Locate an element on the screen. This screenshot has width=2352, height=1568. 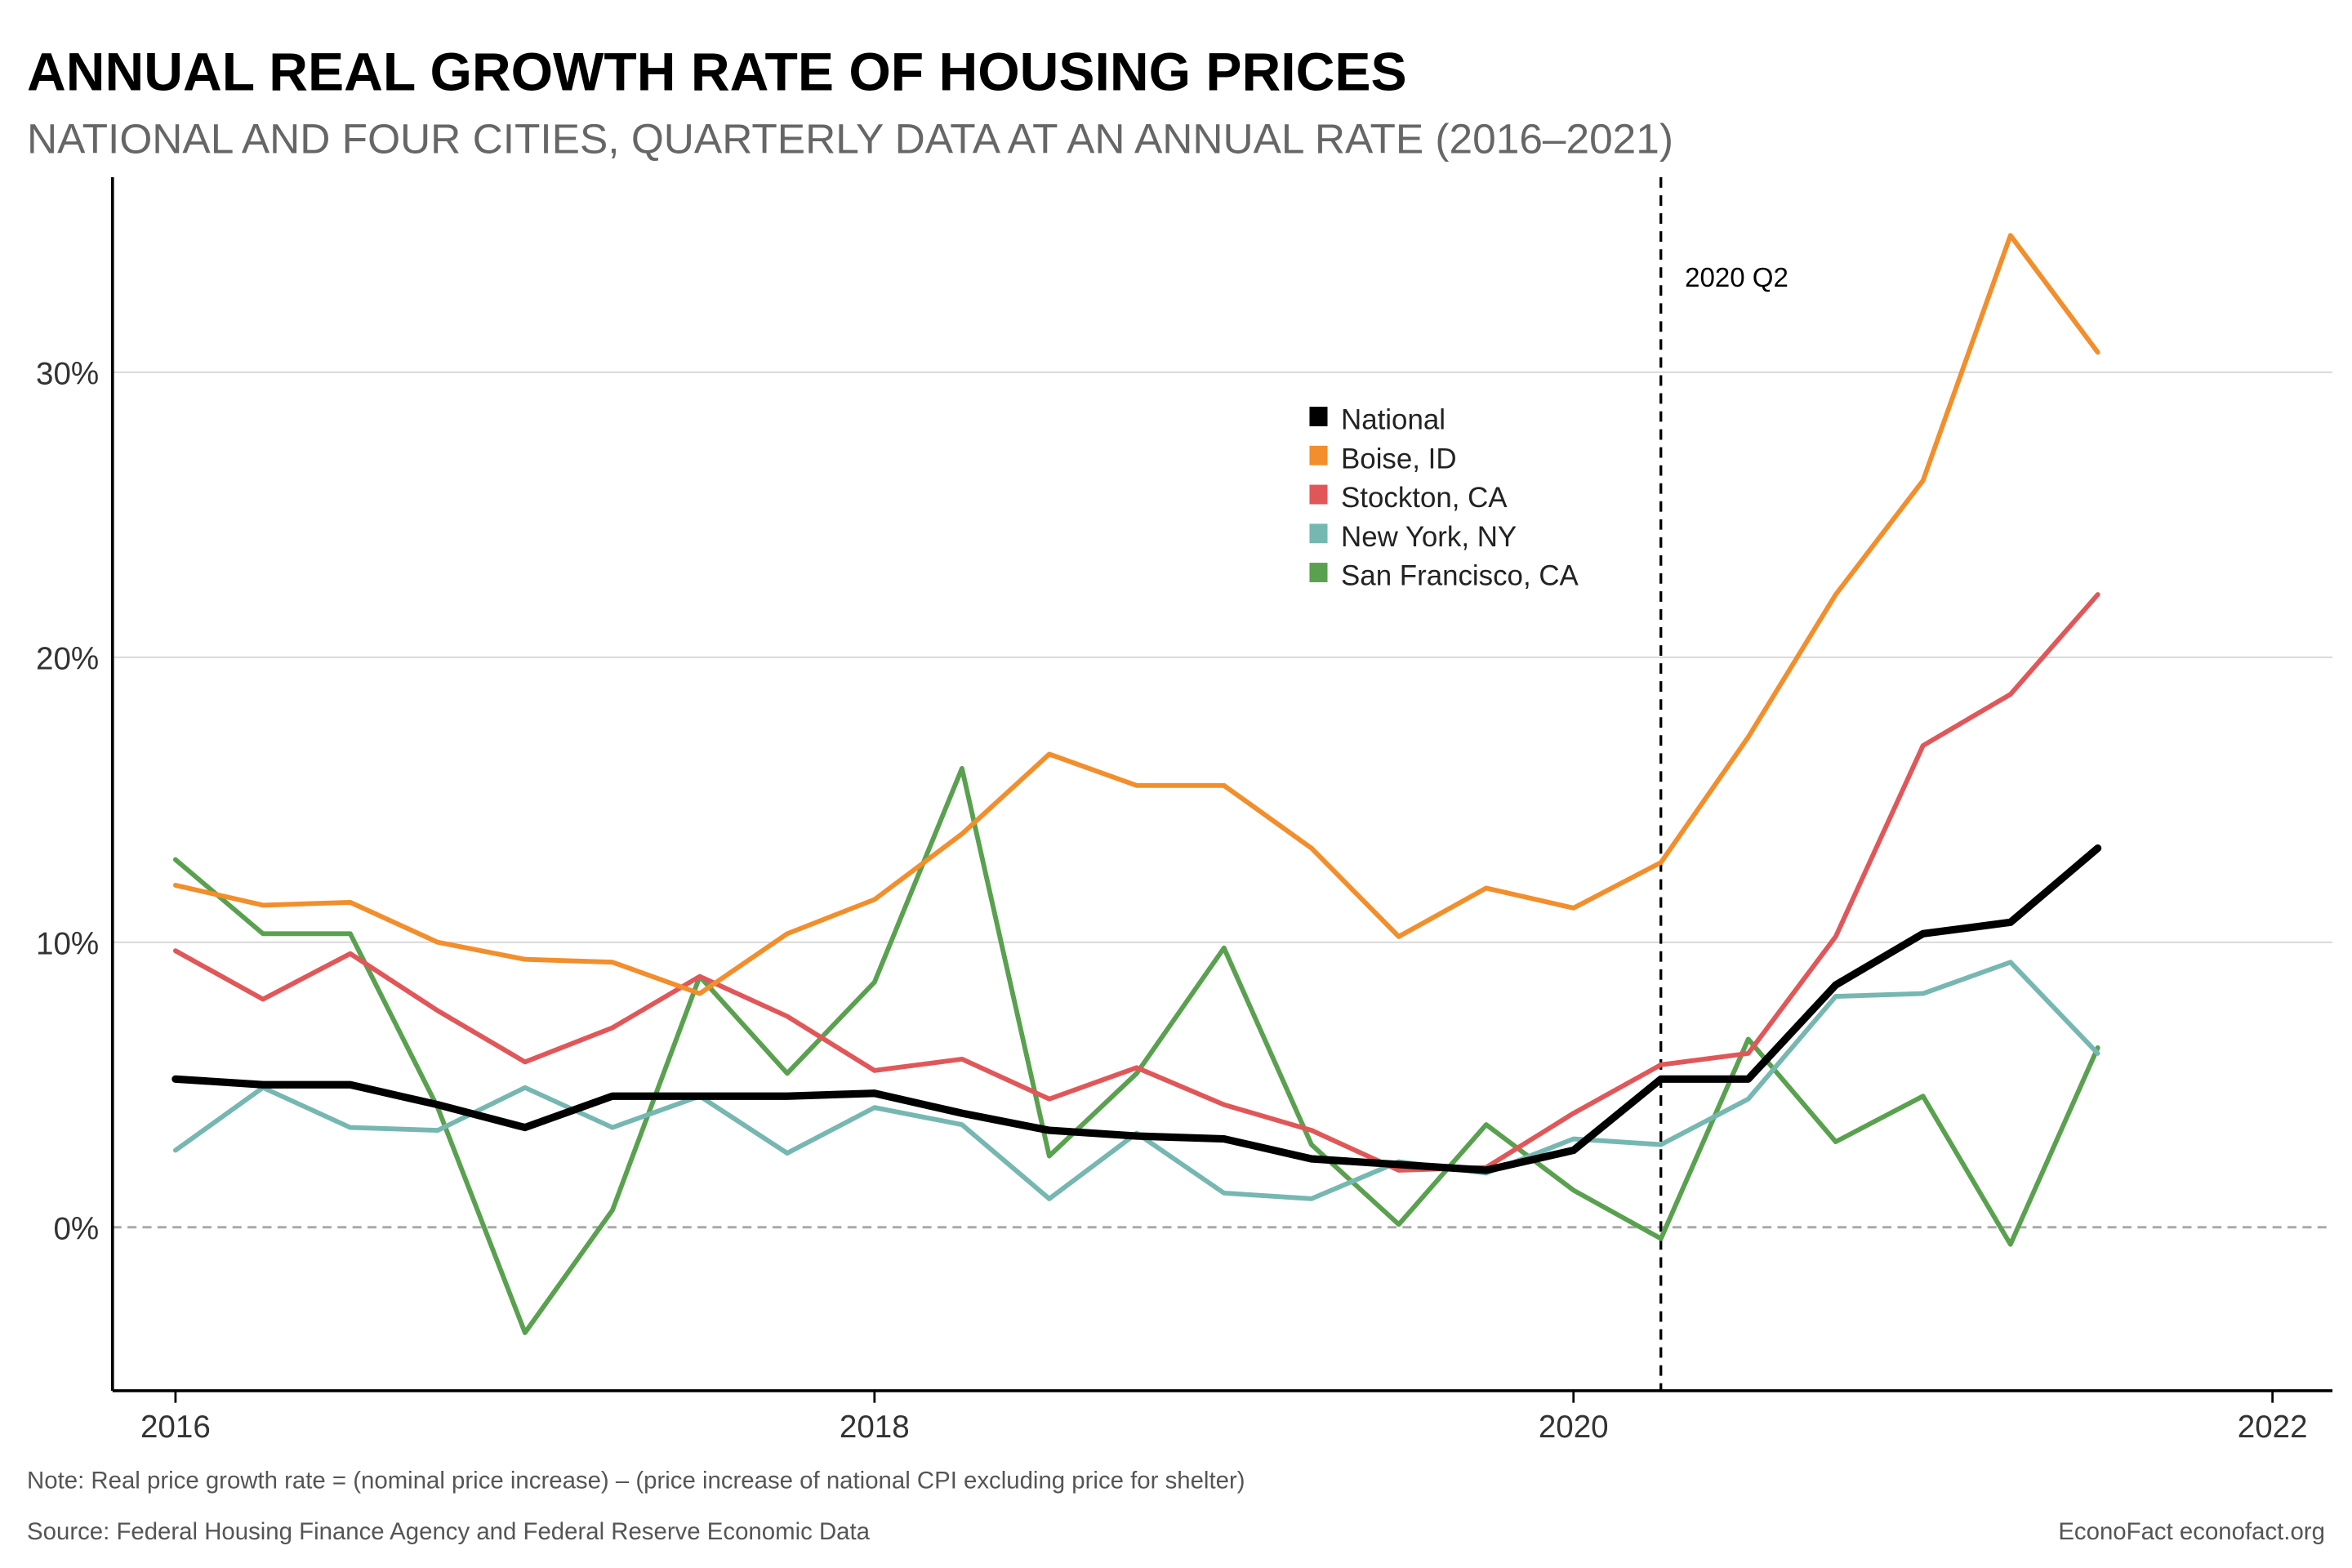
series-line-new-york-ny is located at coordinates (1136, 1080).